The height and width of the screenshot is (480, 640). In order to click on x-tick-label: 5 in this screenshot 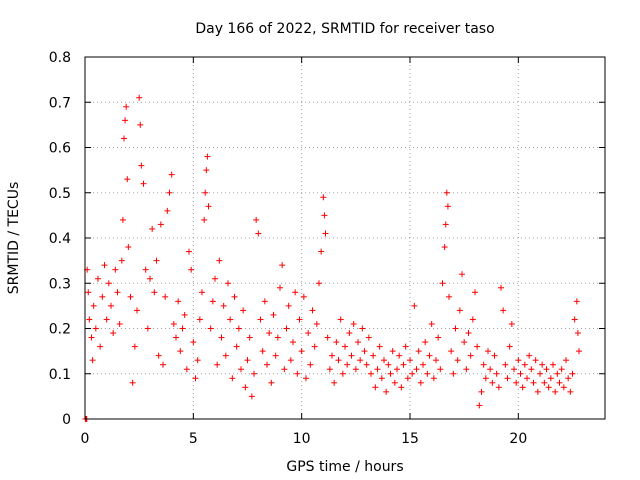, I will do `click(193, 439)`.